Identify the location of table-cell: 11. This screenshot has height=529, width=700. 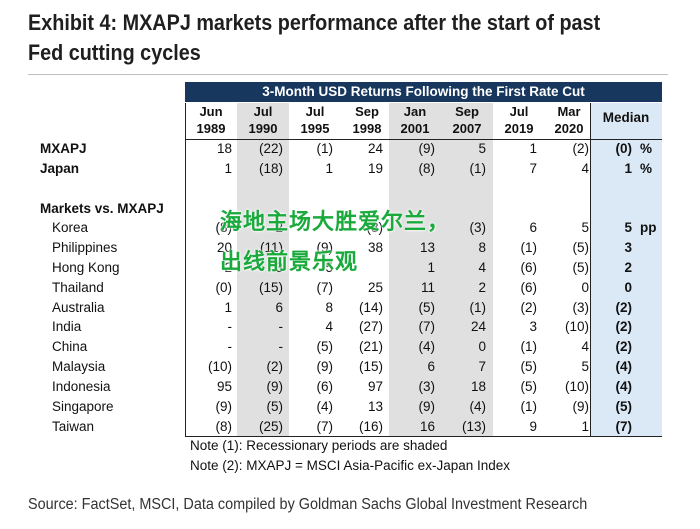
(427, 287).